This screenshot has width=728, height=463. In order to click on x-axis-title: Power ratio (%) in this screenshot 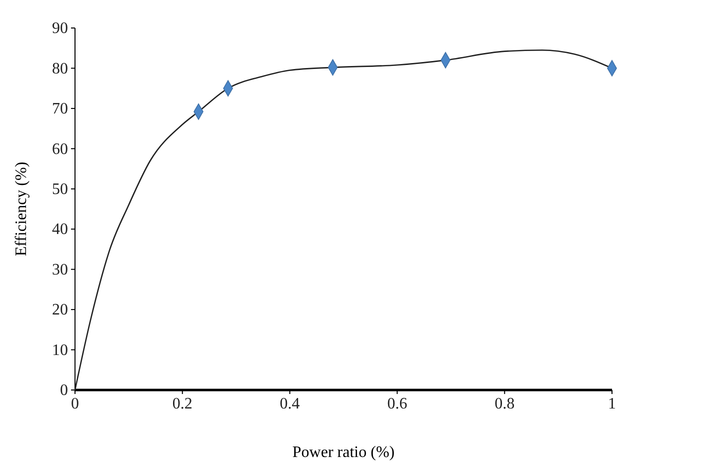, I will do `click(343, 452)`.